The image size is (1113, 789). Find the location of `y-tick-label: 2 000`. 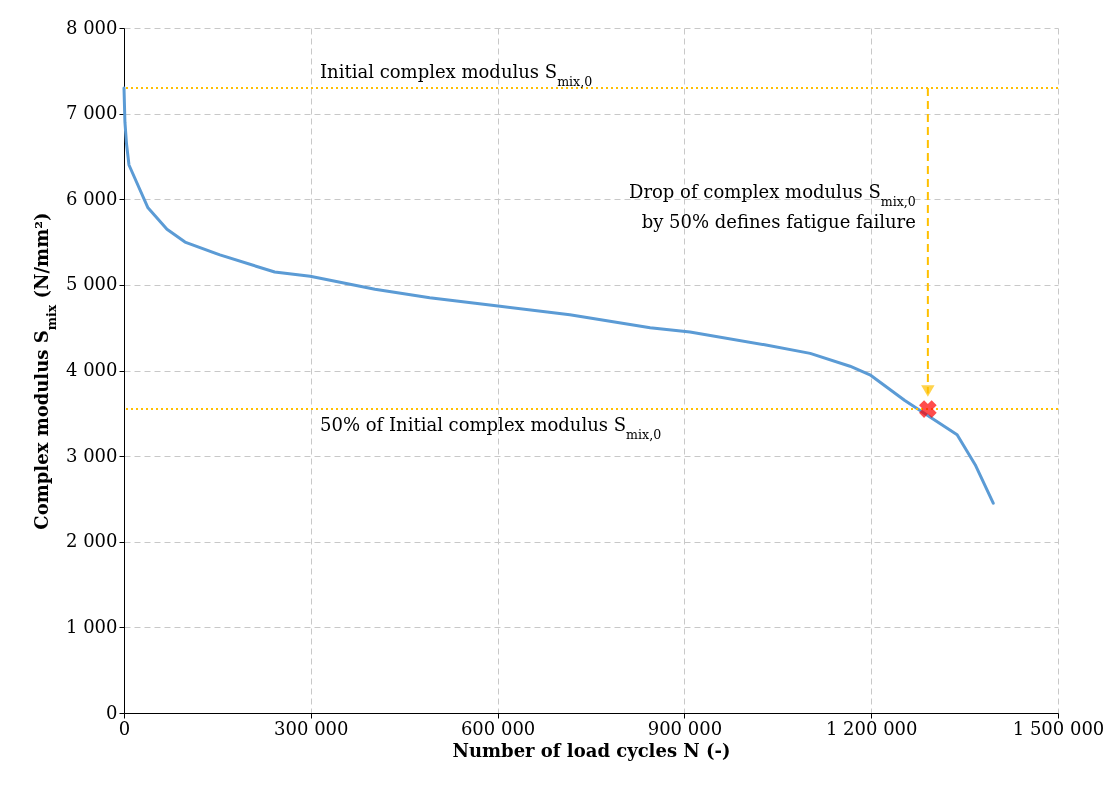

y-tick-label: 2 000 is located at coordinates (91, 541).